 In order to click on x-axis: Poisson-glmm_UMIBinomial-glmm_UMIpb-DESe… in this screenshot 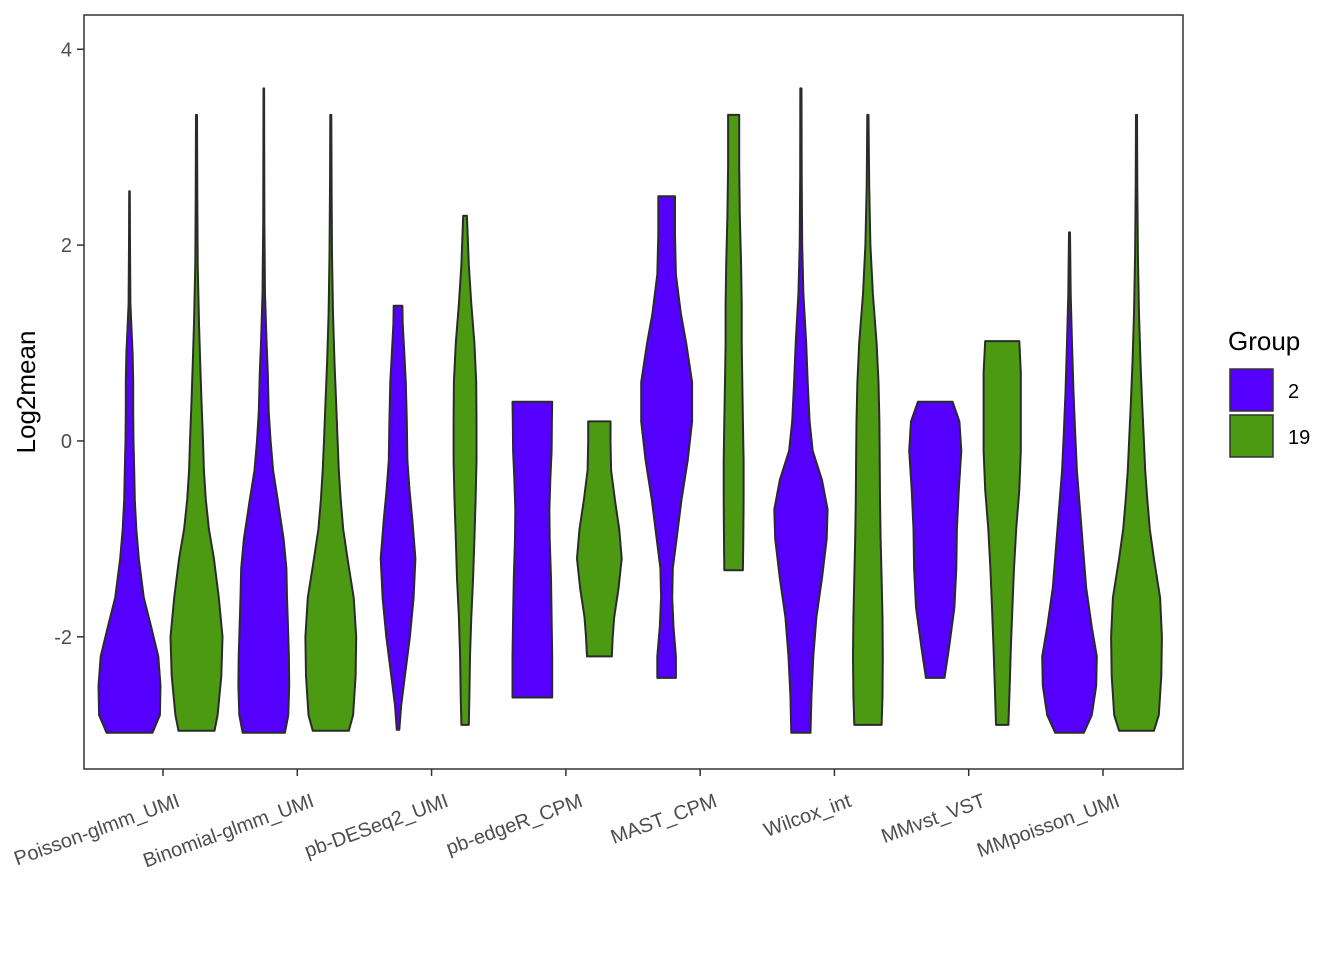, I will do `click(567, 820)`.